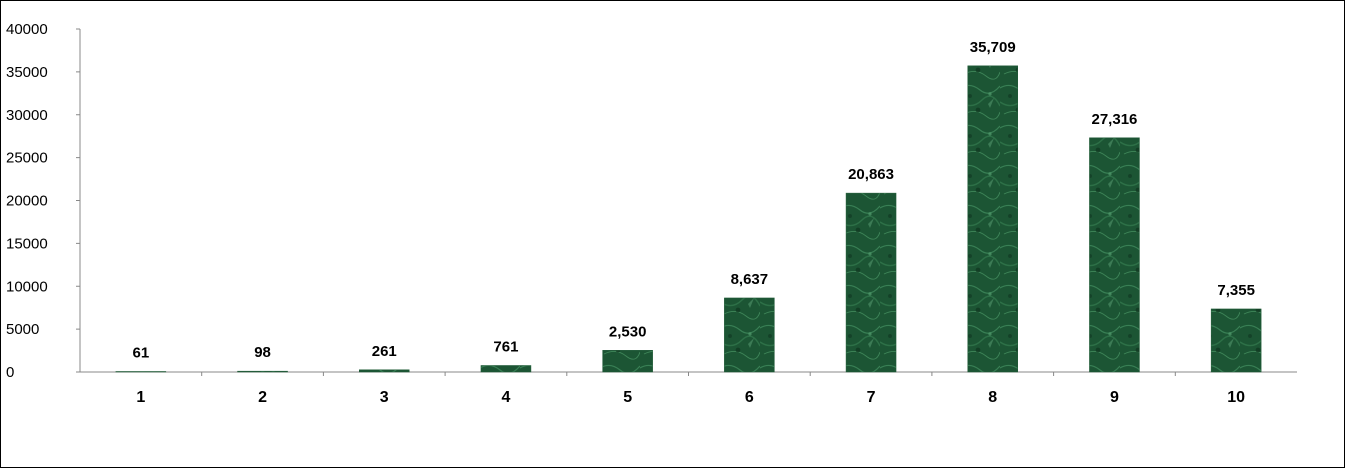 The width and height of the screenshot is (1345, 468). I want to click on data-label: 61, so click(141, 352).